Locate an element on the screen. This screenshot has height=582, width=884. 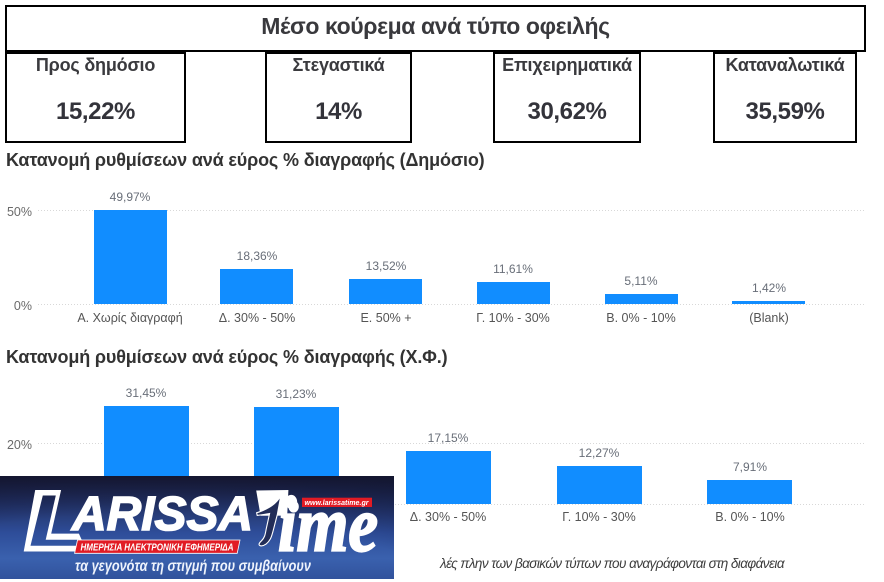
svg-text: ime is located at coordinates (328, 525).